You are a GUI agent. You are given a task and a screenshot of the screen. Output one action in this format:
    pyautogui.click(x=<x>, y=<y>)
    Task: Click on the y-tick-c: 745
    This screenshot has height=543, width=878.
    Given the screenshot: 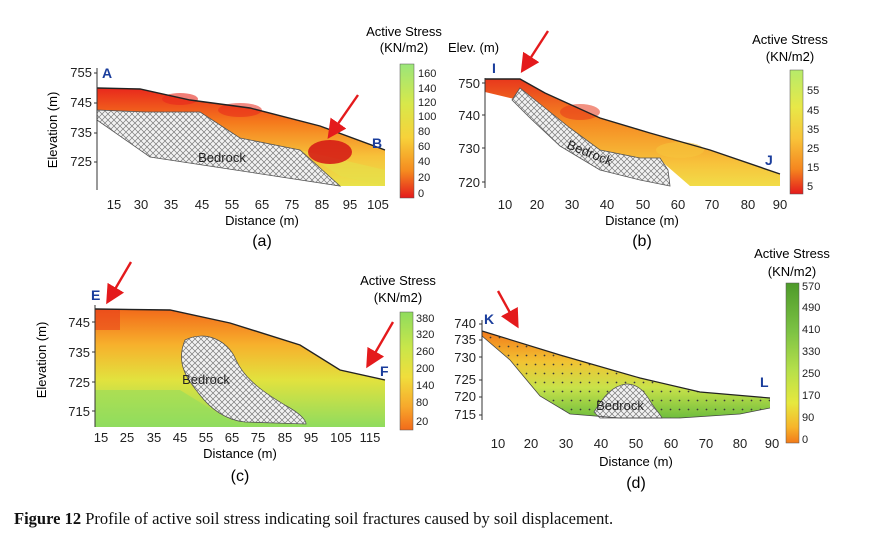 What is the action you would take?
    pyautogui.click(x=79, y=322)
    